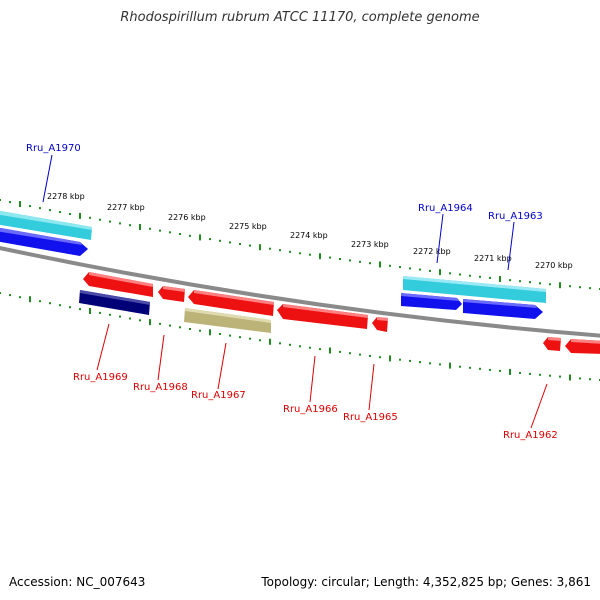 Image resolution: width=600 pixels, height=600 pixels. What do you see at coordinates (171, 294) in the screenshot?
I see `gene-rru-a1968` at bounding box center [171, 294].